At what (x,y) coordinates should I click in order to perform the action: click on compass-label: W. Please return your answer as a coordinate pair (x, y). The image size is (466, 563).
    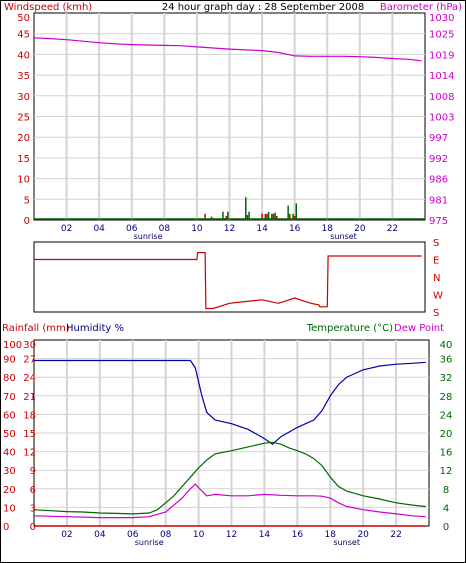
    Looking at the image, I should click on (438, 296).